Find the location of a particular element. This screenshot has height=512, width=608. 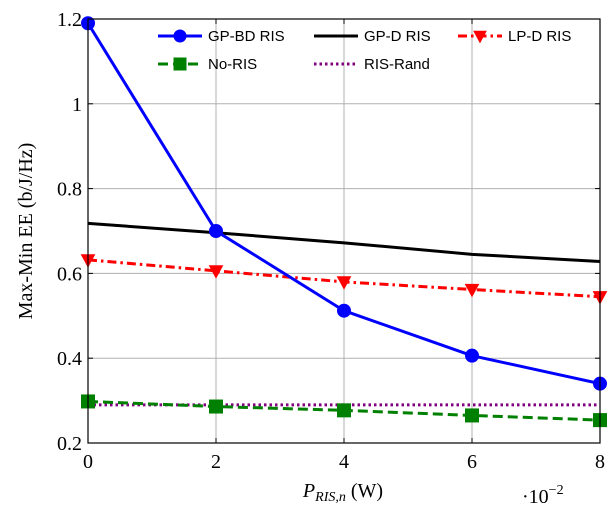

x-tick-label: 4 is located at coordinates (344, 462).